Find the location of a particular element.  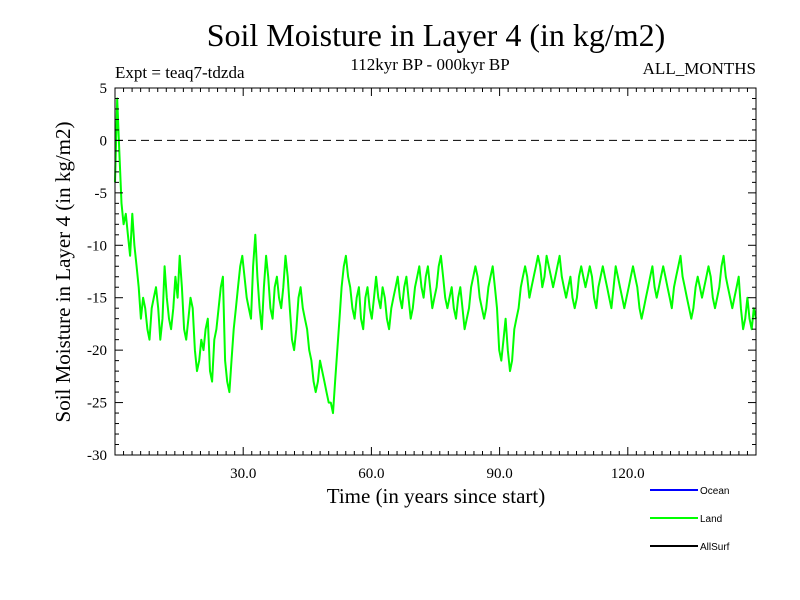

y-tick-label: -10 is located at coordinates (97, 246).